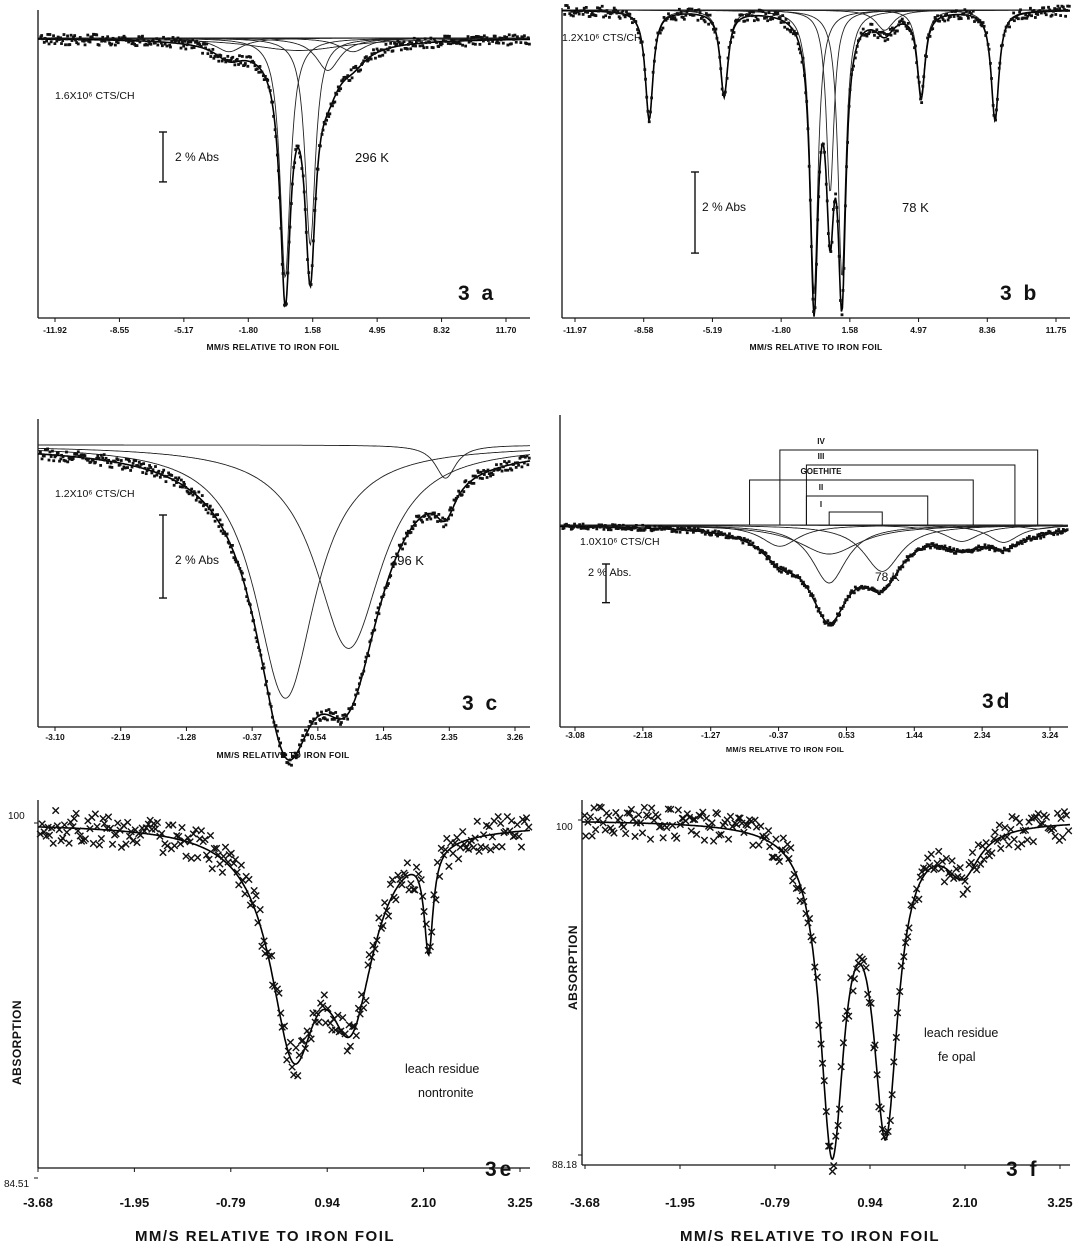 This screenshot has width=1075, height=1253. Describe the element at coordinates (377, 330) in the screenshot. I see `x-tick-label: 4.95` at that location.